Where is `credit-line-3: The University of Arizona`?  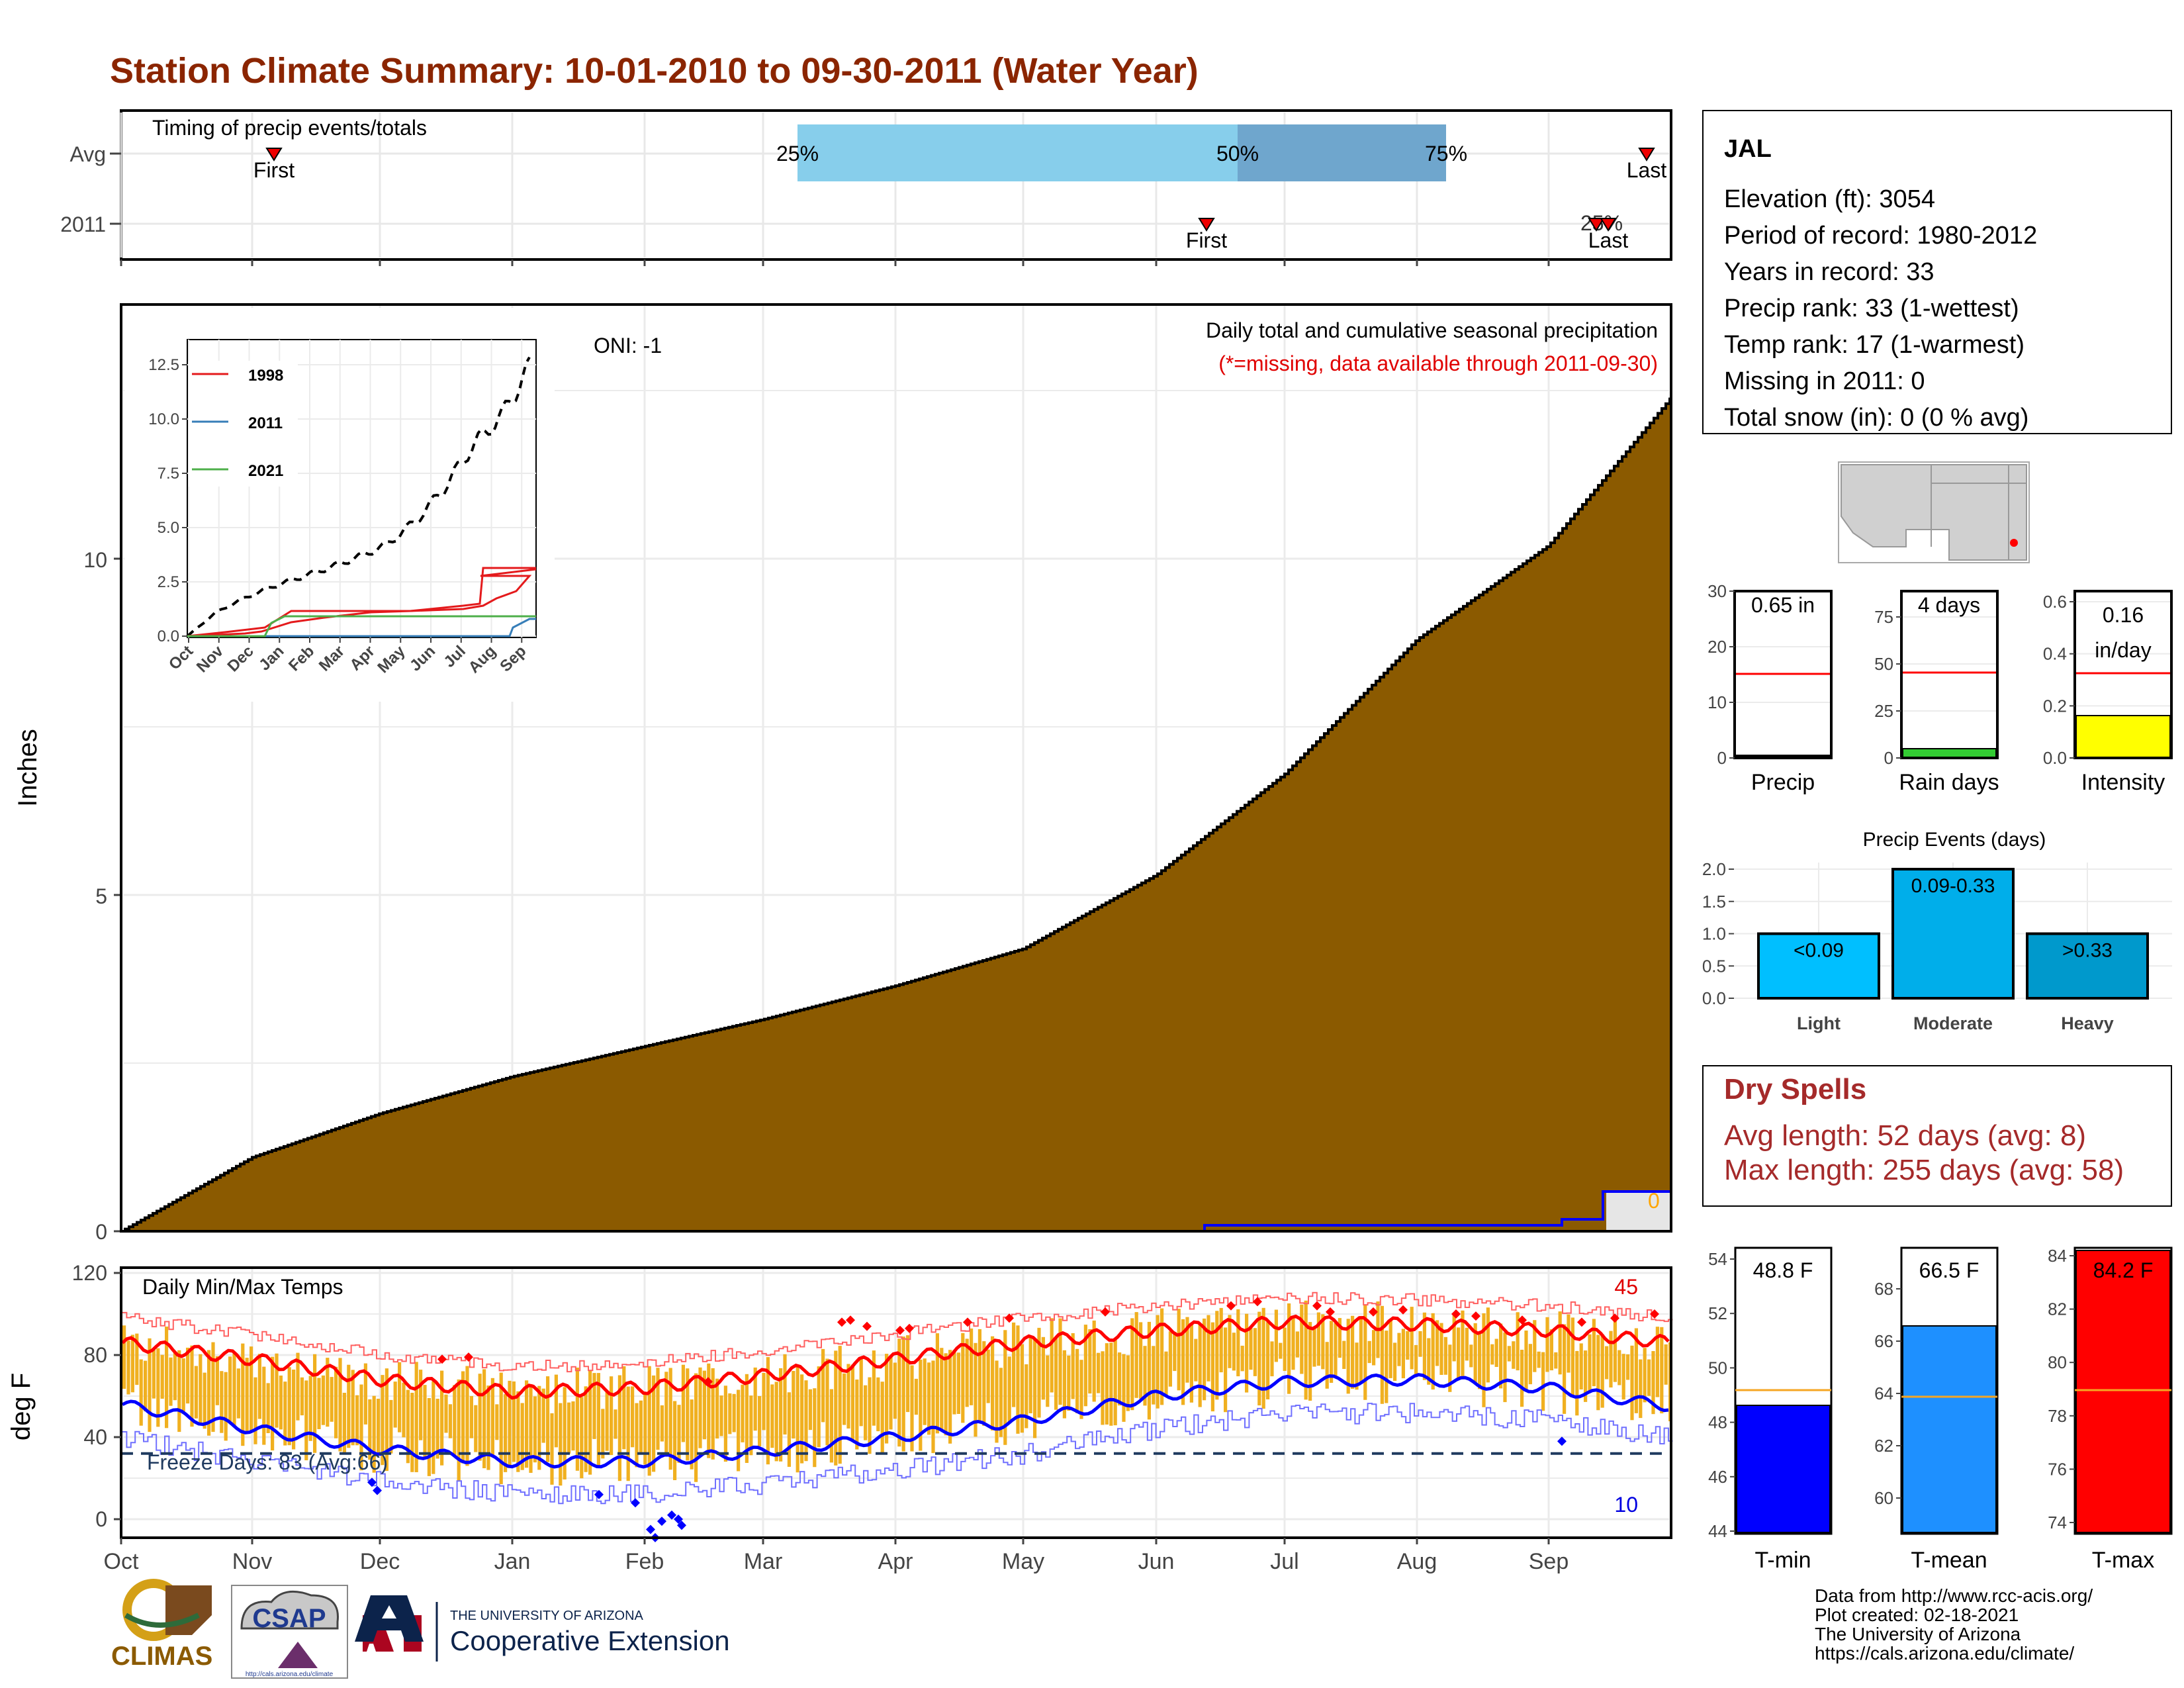
credit-line-3: The University of Arizona is located at coordinates (1918, 1634).